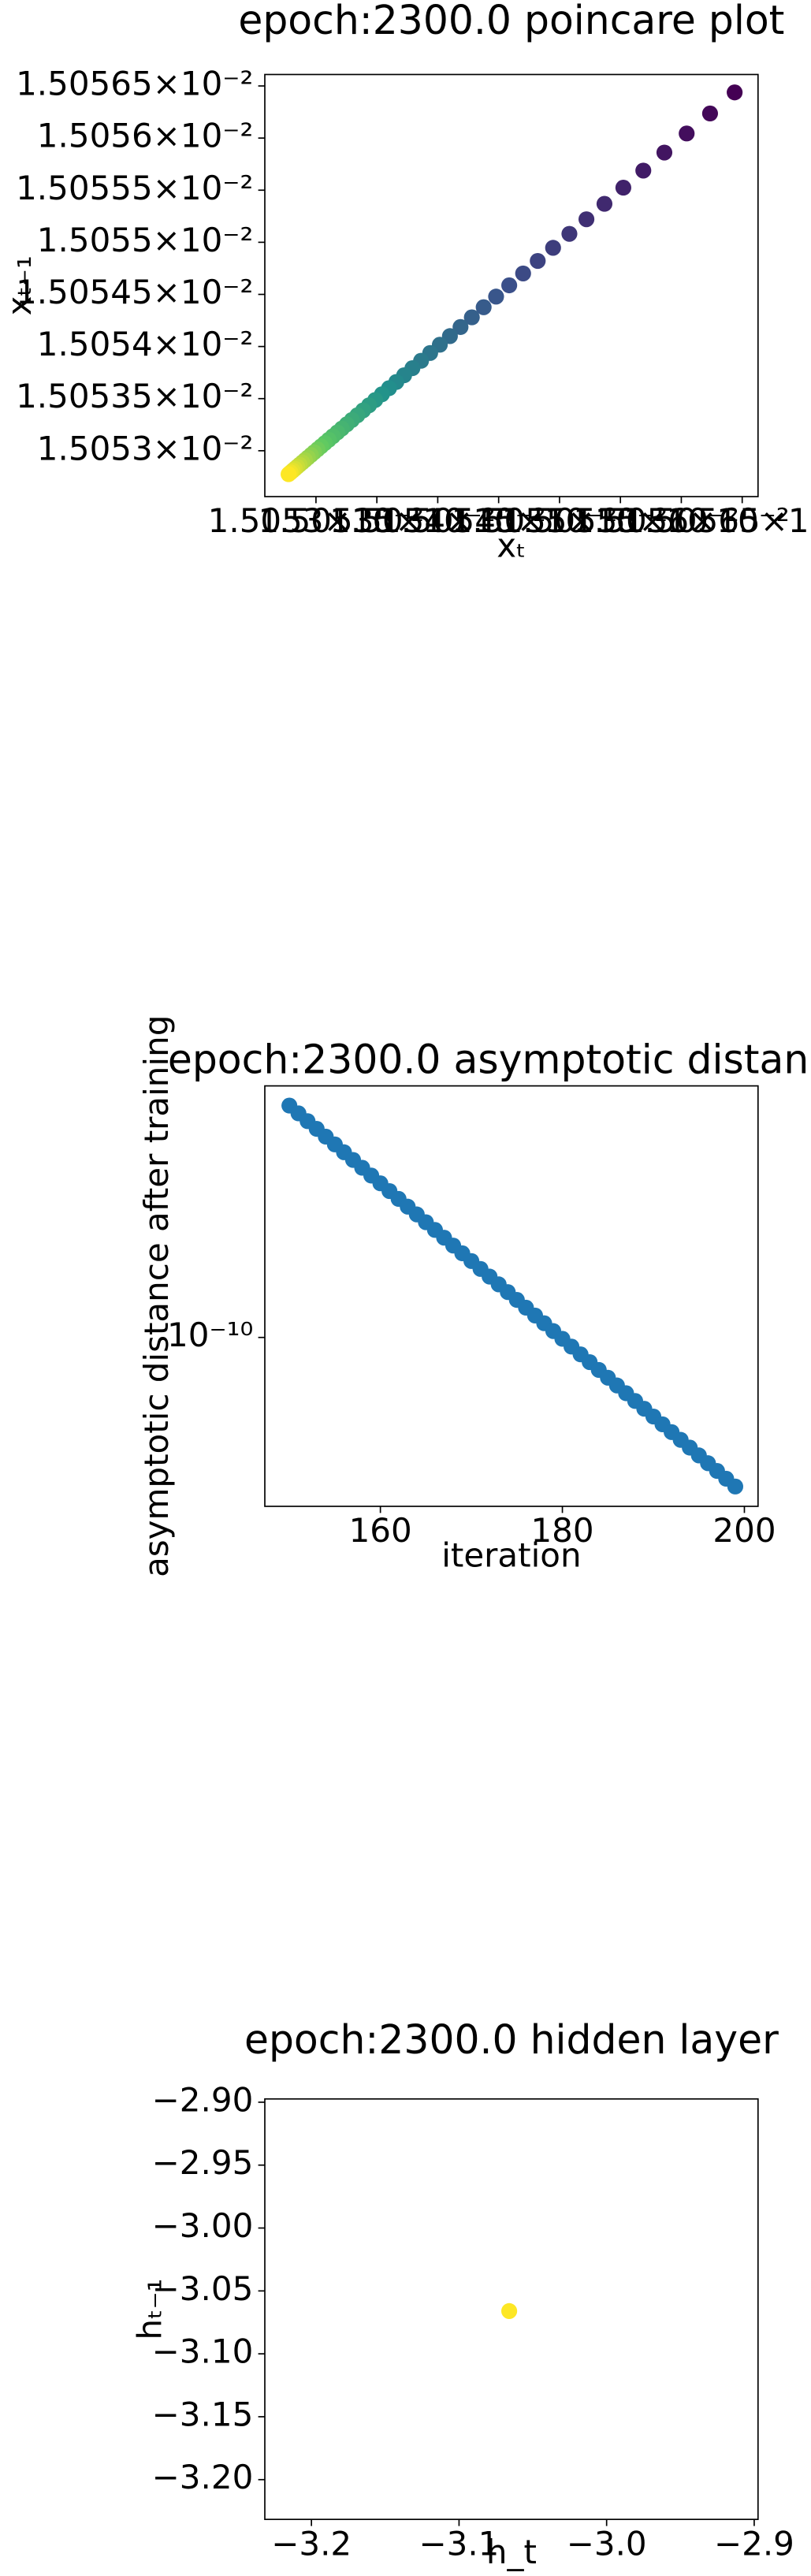  I want to click on x-tick-label: 1.5055×10⁻², so click(560, 520).